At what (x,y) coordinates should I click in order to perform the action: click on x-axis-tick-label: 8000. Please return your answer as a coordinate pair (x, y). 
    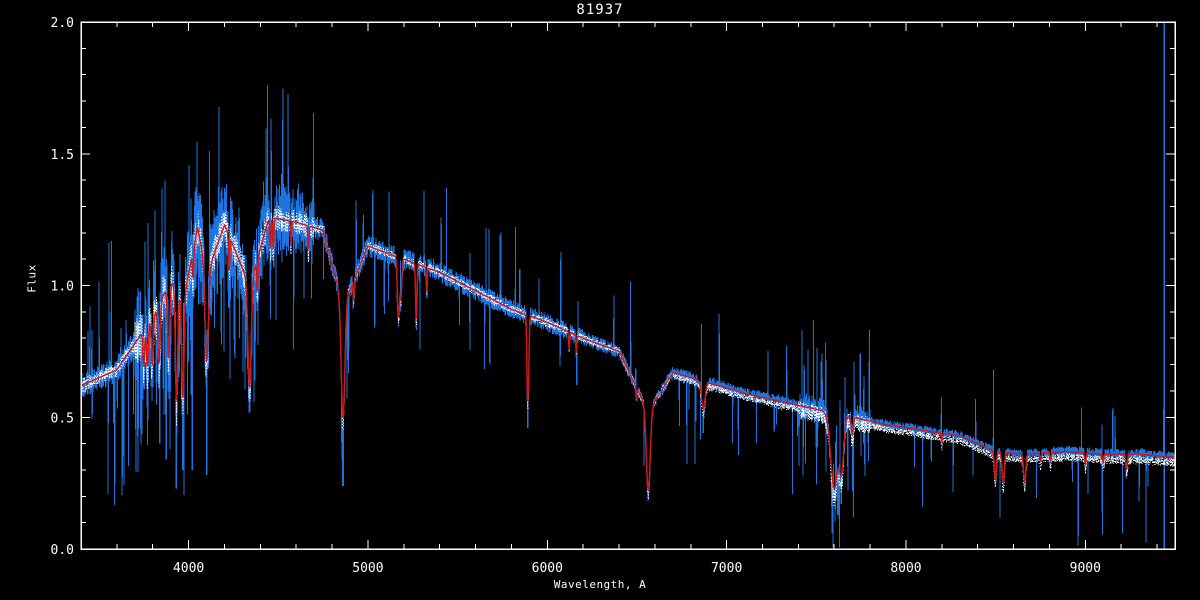
    Looking at the image, I should click on (905, 568).